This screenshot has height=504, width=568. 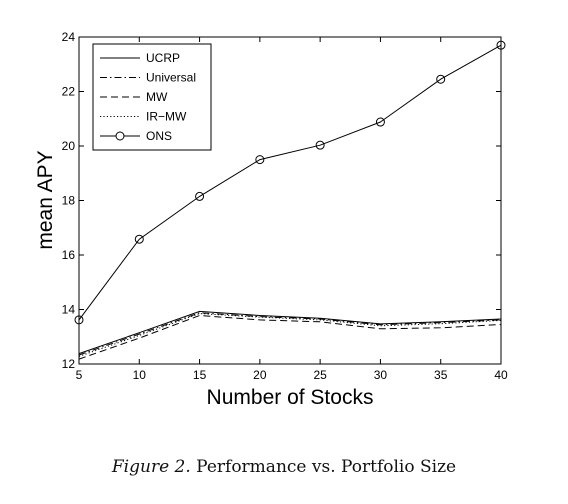 What do you see at coordinates (69, 37) in the screenshot?
I see `y-tick-label: 24` at bounding box center [69, 37].